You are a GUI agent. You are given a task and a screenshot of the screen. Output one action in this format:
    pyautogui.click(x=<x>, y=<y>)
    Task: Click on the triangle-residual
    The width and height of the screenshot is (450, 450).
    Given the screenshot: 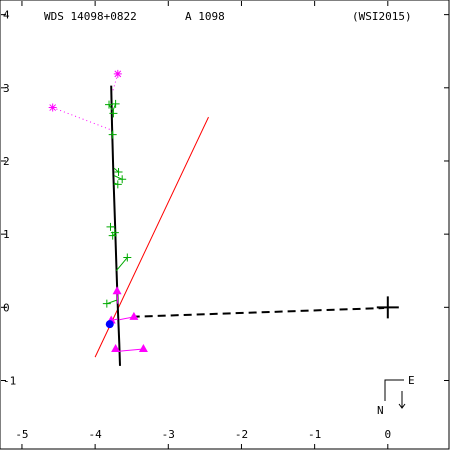 What is the action you would take?
    pyautogui.click(x=131, y=350)
    